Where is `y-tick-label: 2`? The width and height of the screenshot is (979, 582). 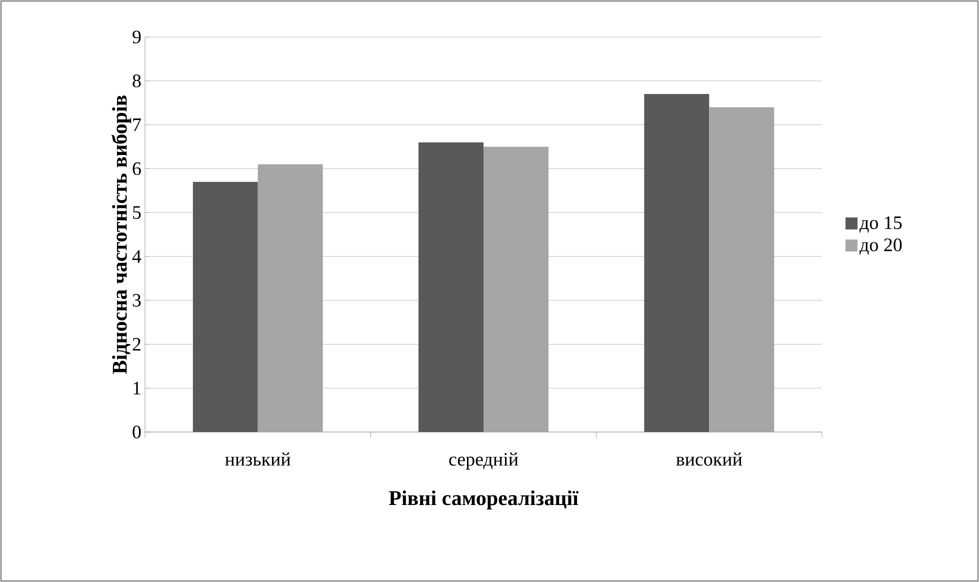
y-tick-label: 2 is located at coordinates (136, 344).